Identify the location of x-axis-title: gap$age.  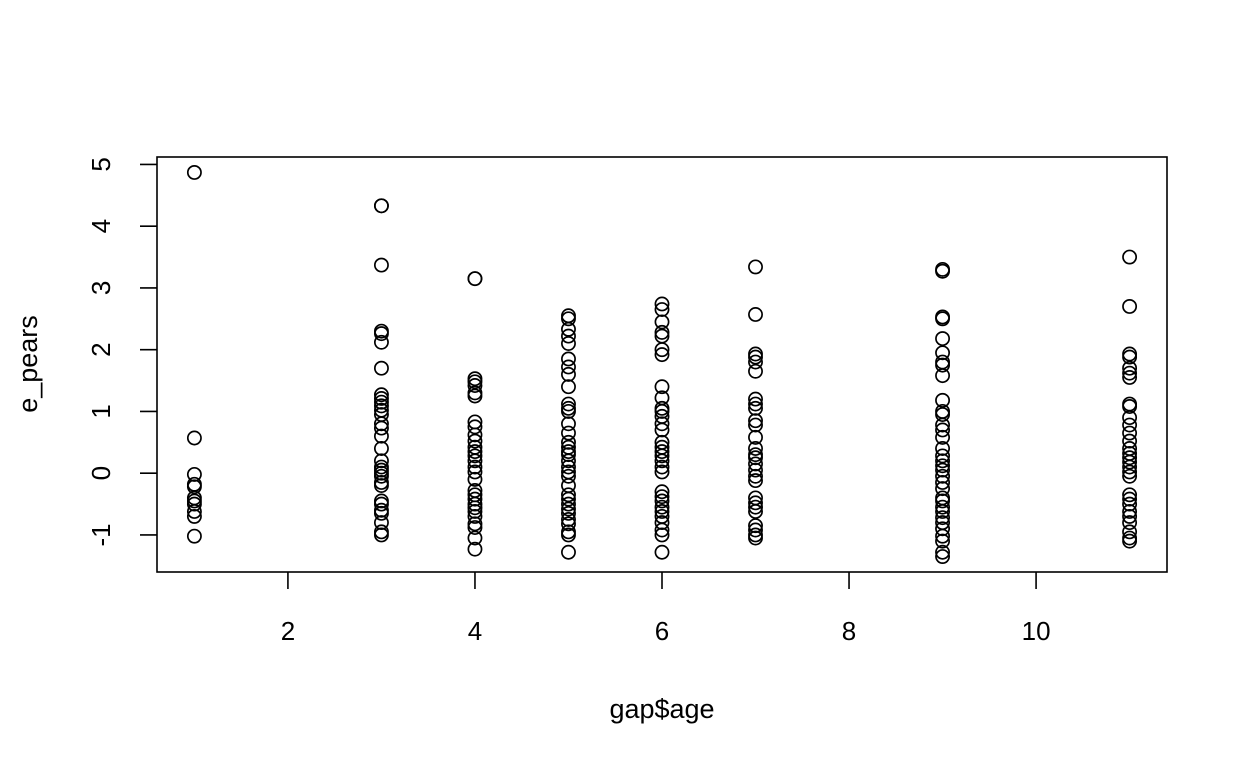
(661, 709).